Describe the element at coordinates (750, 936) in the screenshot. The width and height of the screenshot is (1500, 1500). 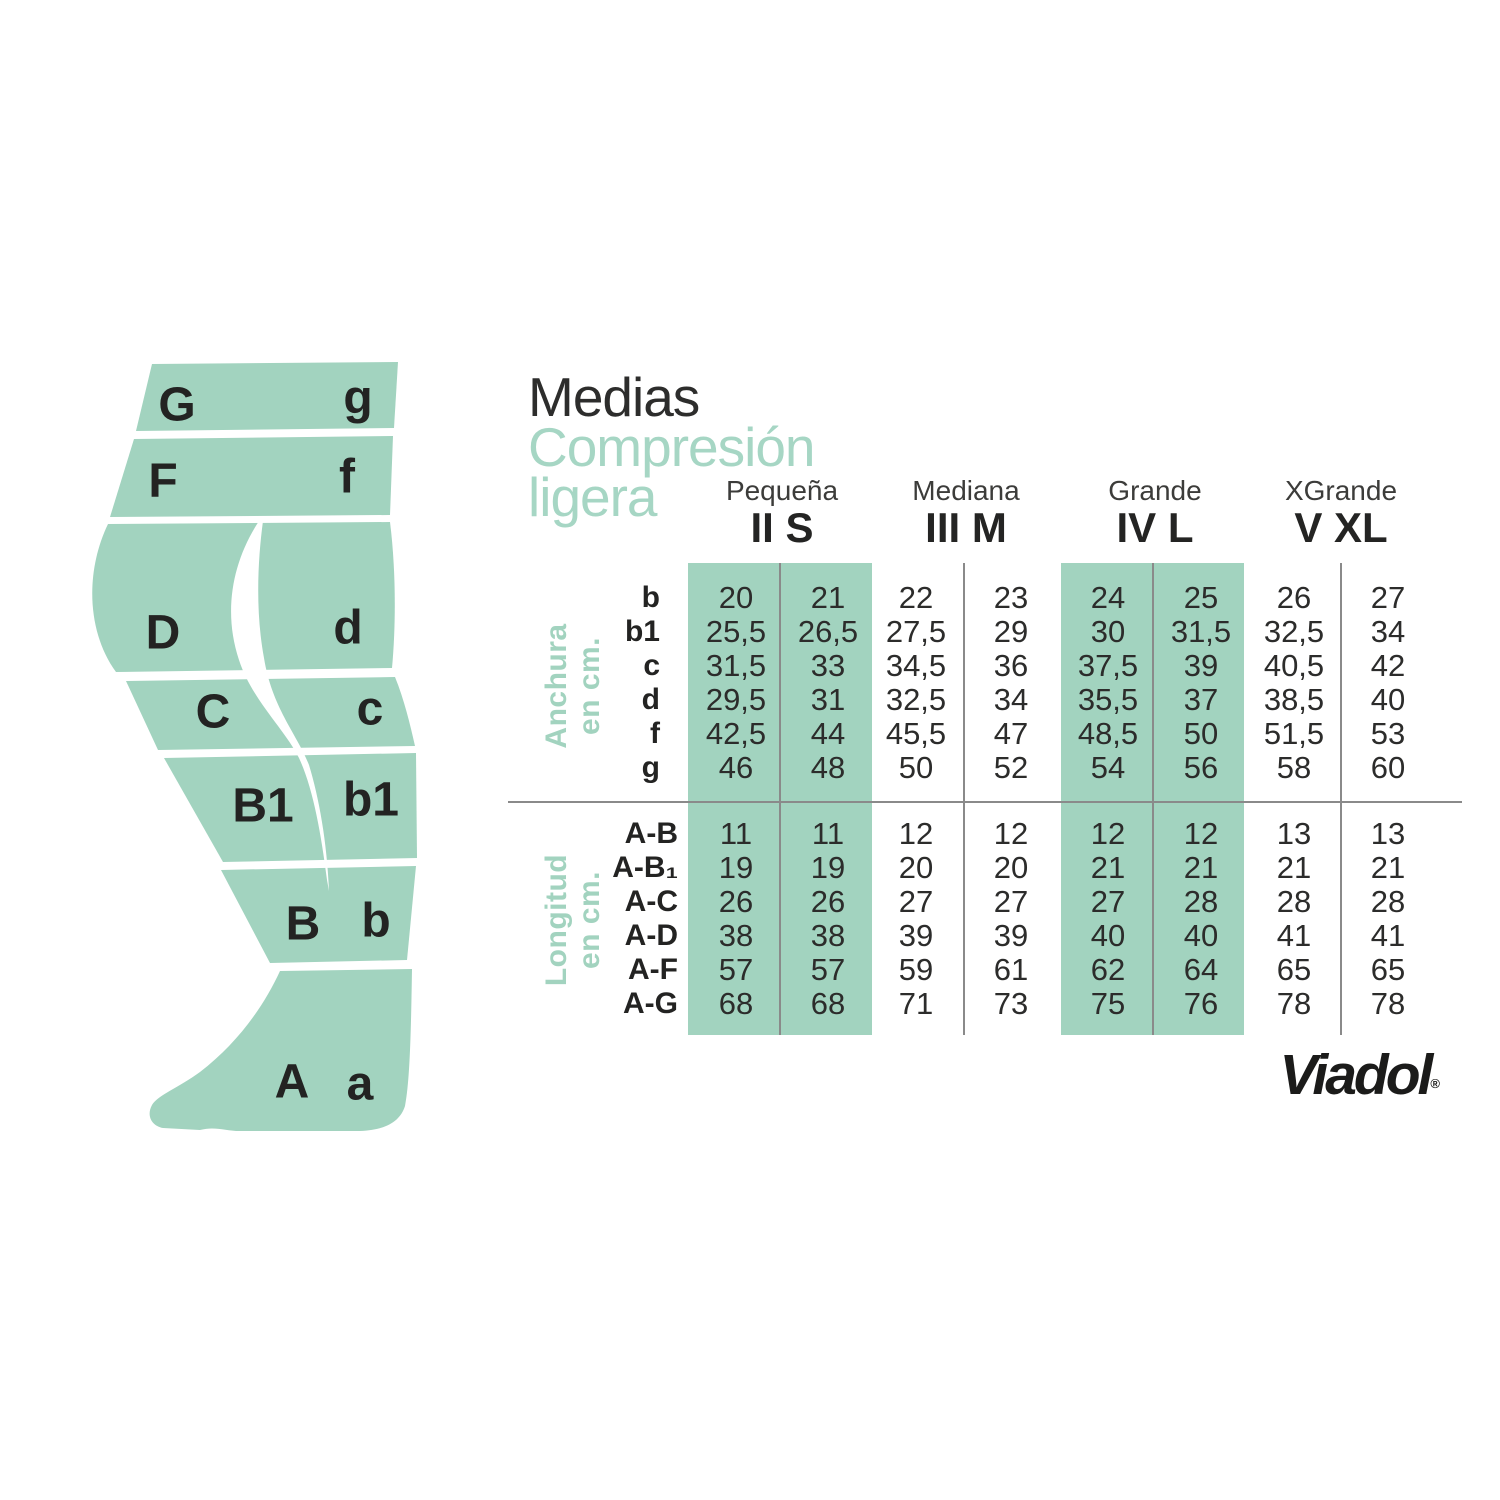
I see `table-row: A-D 38 38 39 39 40 40 41 41` at that location.